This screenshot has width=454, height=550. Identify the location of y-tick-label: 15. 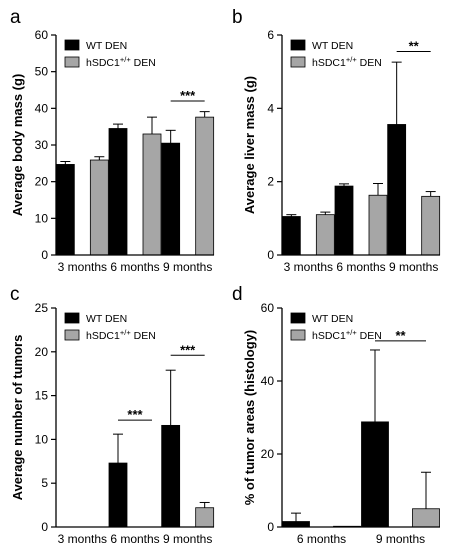
(42, 396).